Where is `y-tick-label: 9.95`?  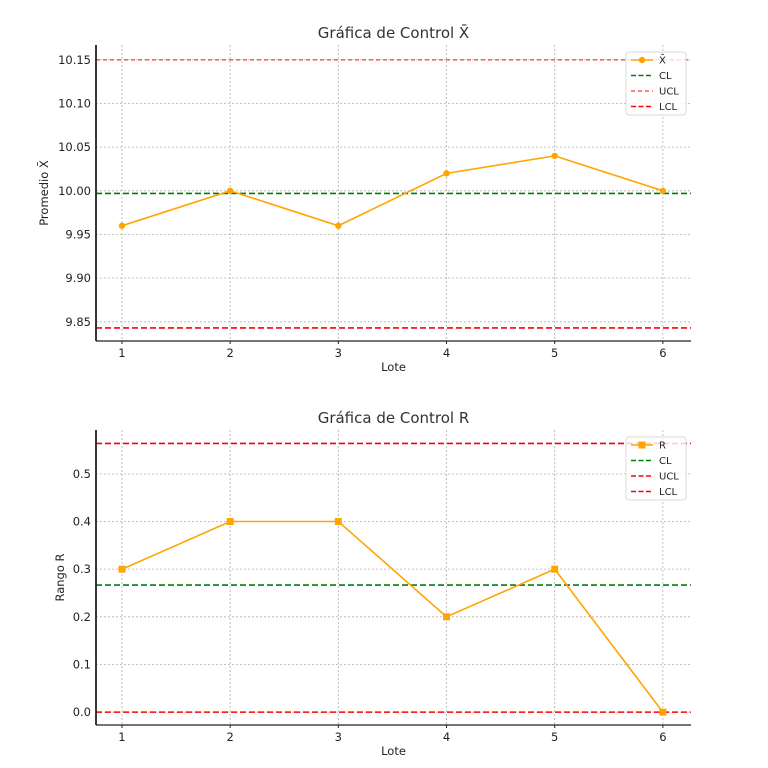
y-tick-label: 9.95 is located at coordinates (78, 234).